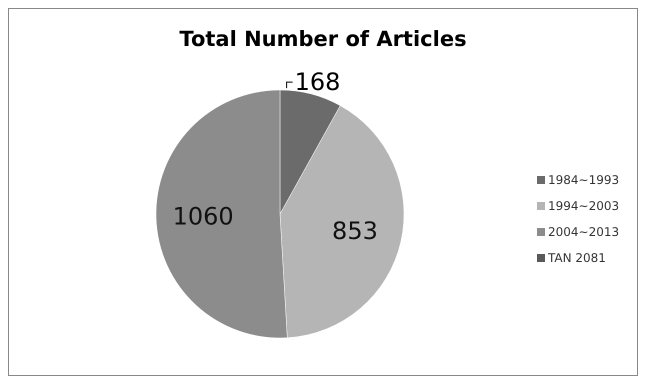 This screenshot has width=647, height=385. Describe the element at coordinates (584, 206) in the screenshot. I see `legend-label: 1994~2003` at that location.